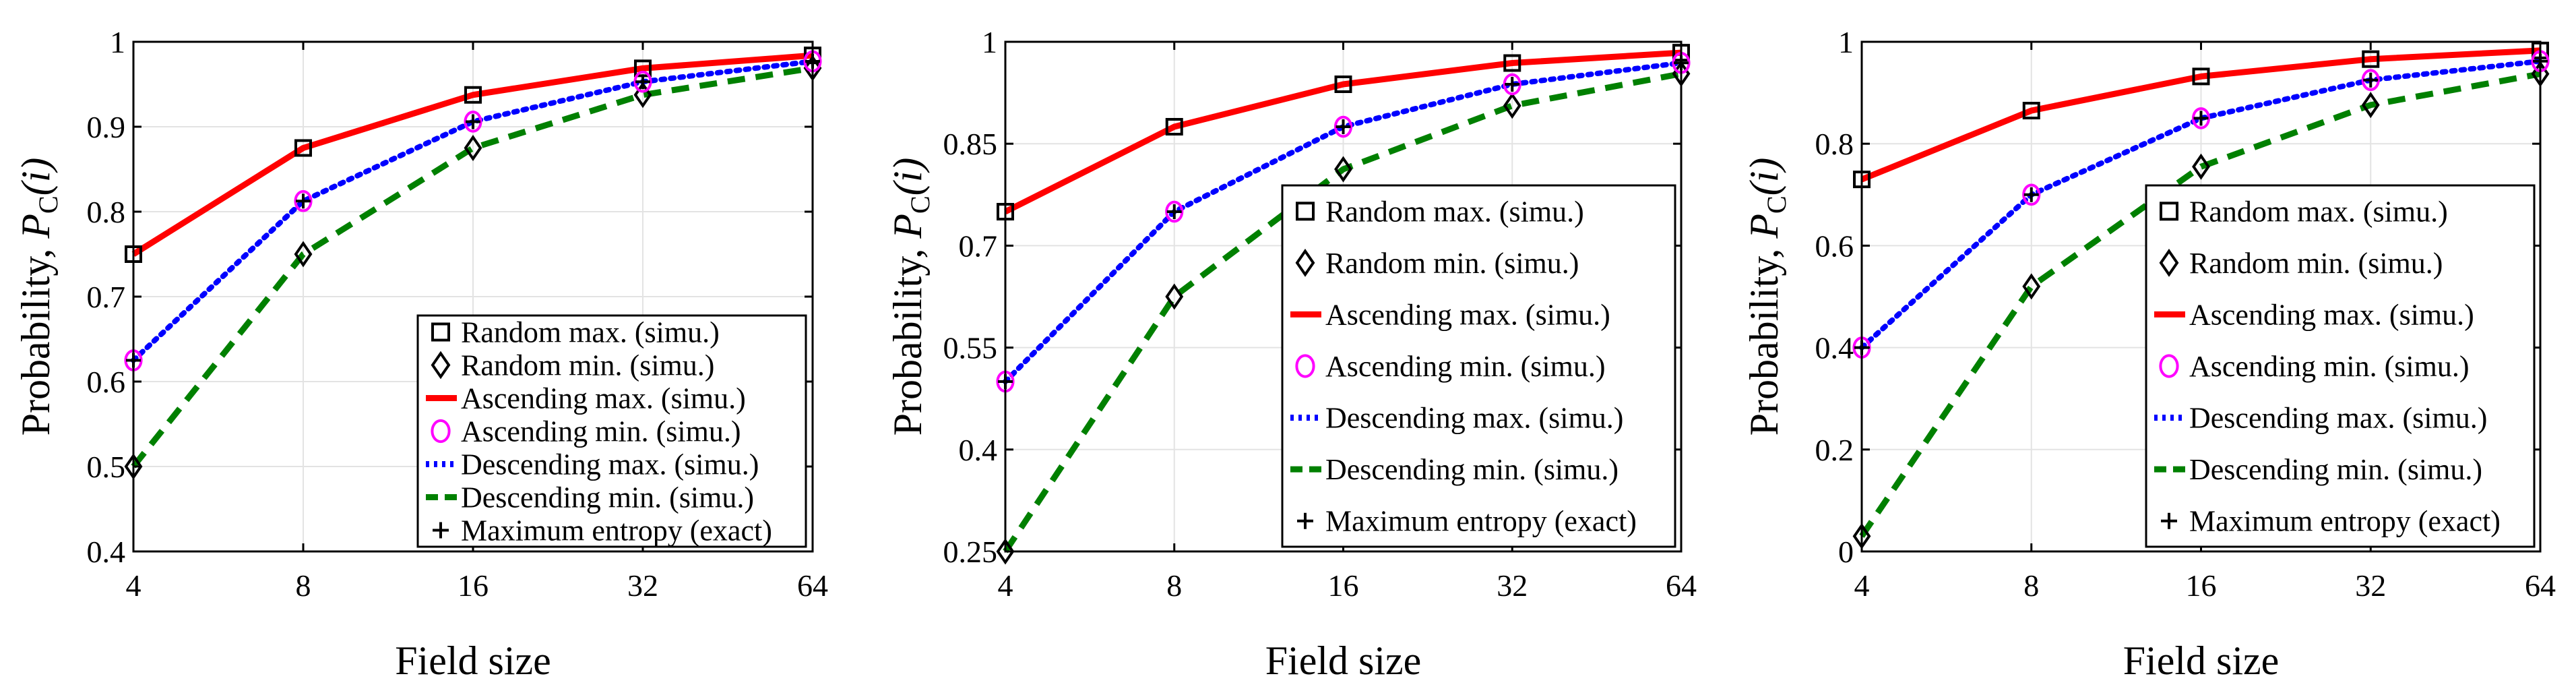  Describe the element at coordinates (106, 127) in the screenshot. I see `y-tick-label: 0.9` at that location.